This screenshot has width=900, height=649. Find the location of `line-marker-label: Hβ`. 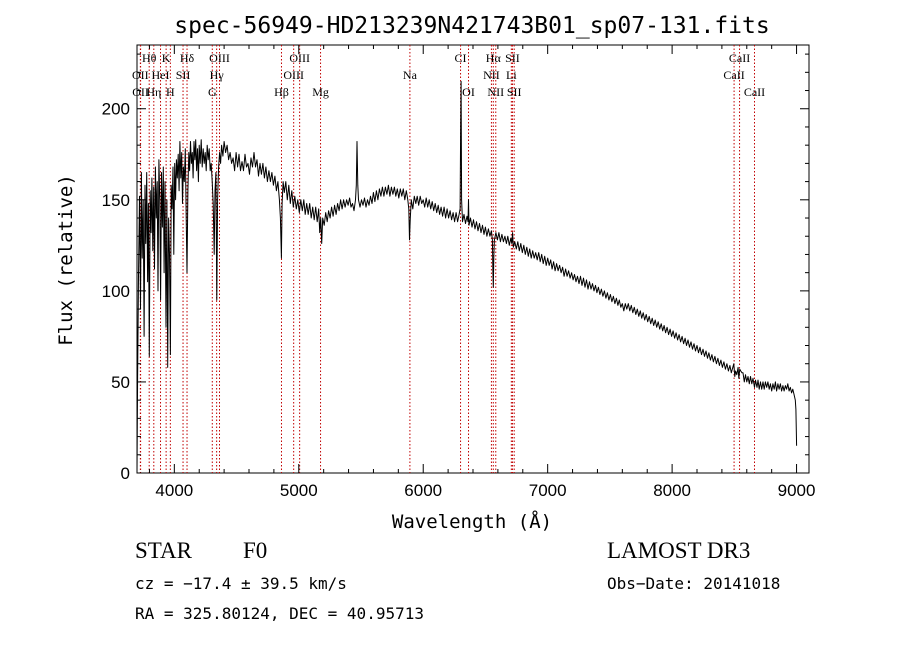

line-marker-label: Hβ is located at coordinates (281, 92).